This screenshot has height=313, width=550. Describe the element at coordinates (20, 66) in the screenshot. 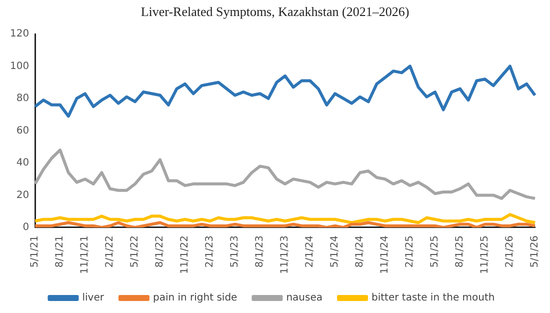

I see `y-tick-label: 100` at that location.